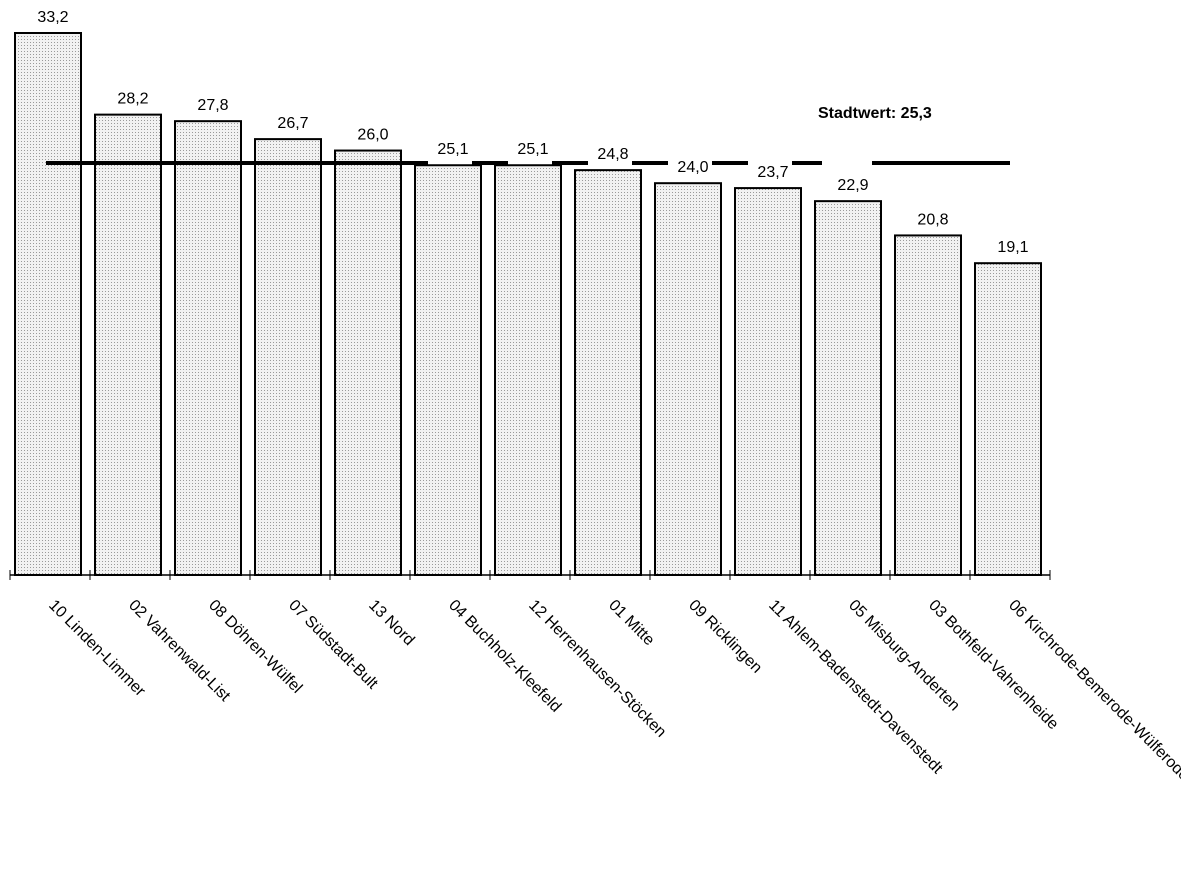 Image resolution: width=1181 pixels, height=885 pixels. What do you see at coordinates (597, 669) in the screenshot?
I see `category-label: 12 Herrenhausen-Stöcken` at bounding box center [597, 669].